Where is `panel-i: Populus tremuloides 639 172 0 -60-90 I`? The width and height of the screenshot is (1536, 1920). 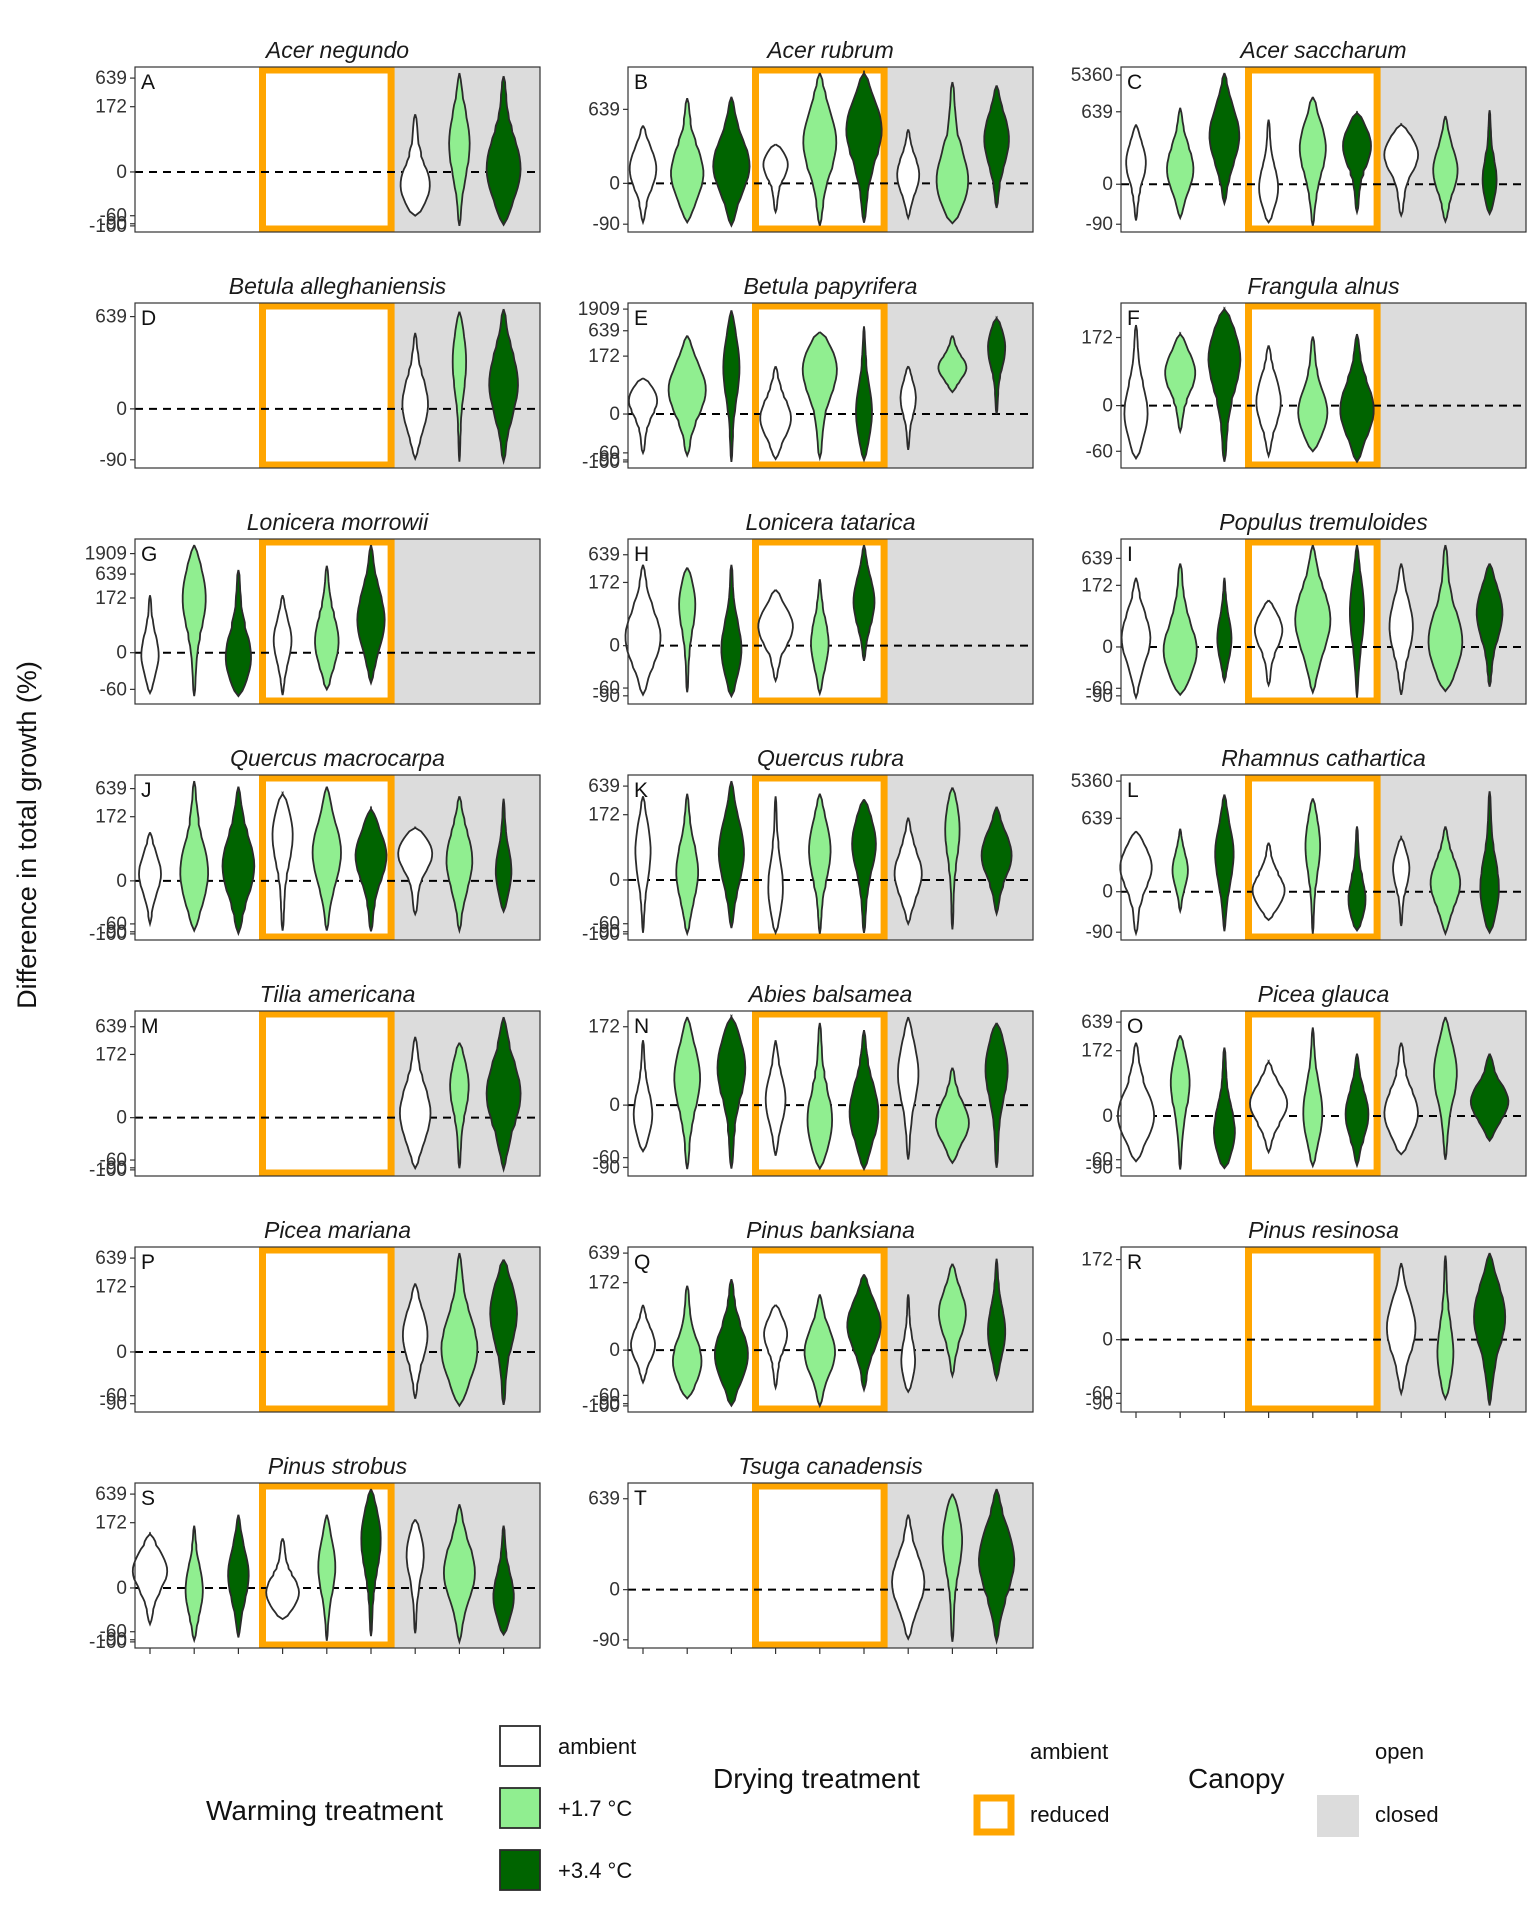
panel-i: Populus tremuloides 639 172 0 -60-90 I is located at coordinates (1304, 608).